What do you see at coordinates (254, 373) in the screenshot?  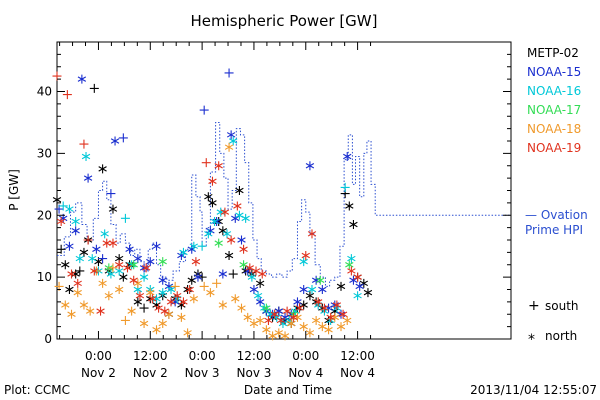 I see `x-tick-date-label: Nov 3` at bounding box center [254, 373].